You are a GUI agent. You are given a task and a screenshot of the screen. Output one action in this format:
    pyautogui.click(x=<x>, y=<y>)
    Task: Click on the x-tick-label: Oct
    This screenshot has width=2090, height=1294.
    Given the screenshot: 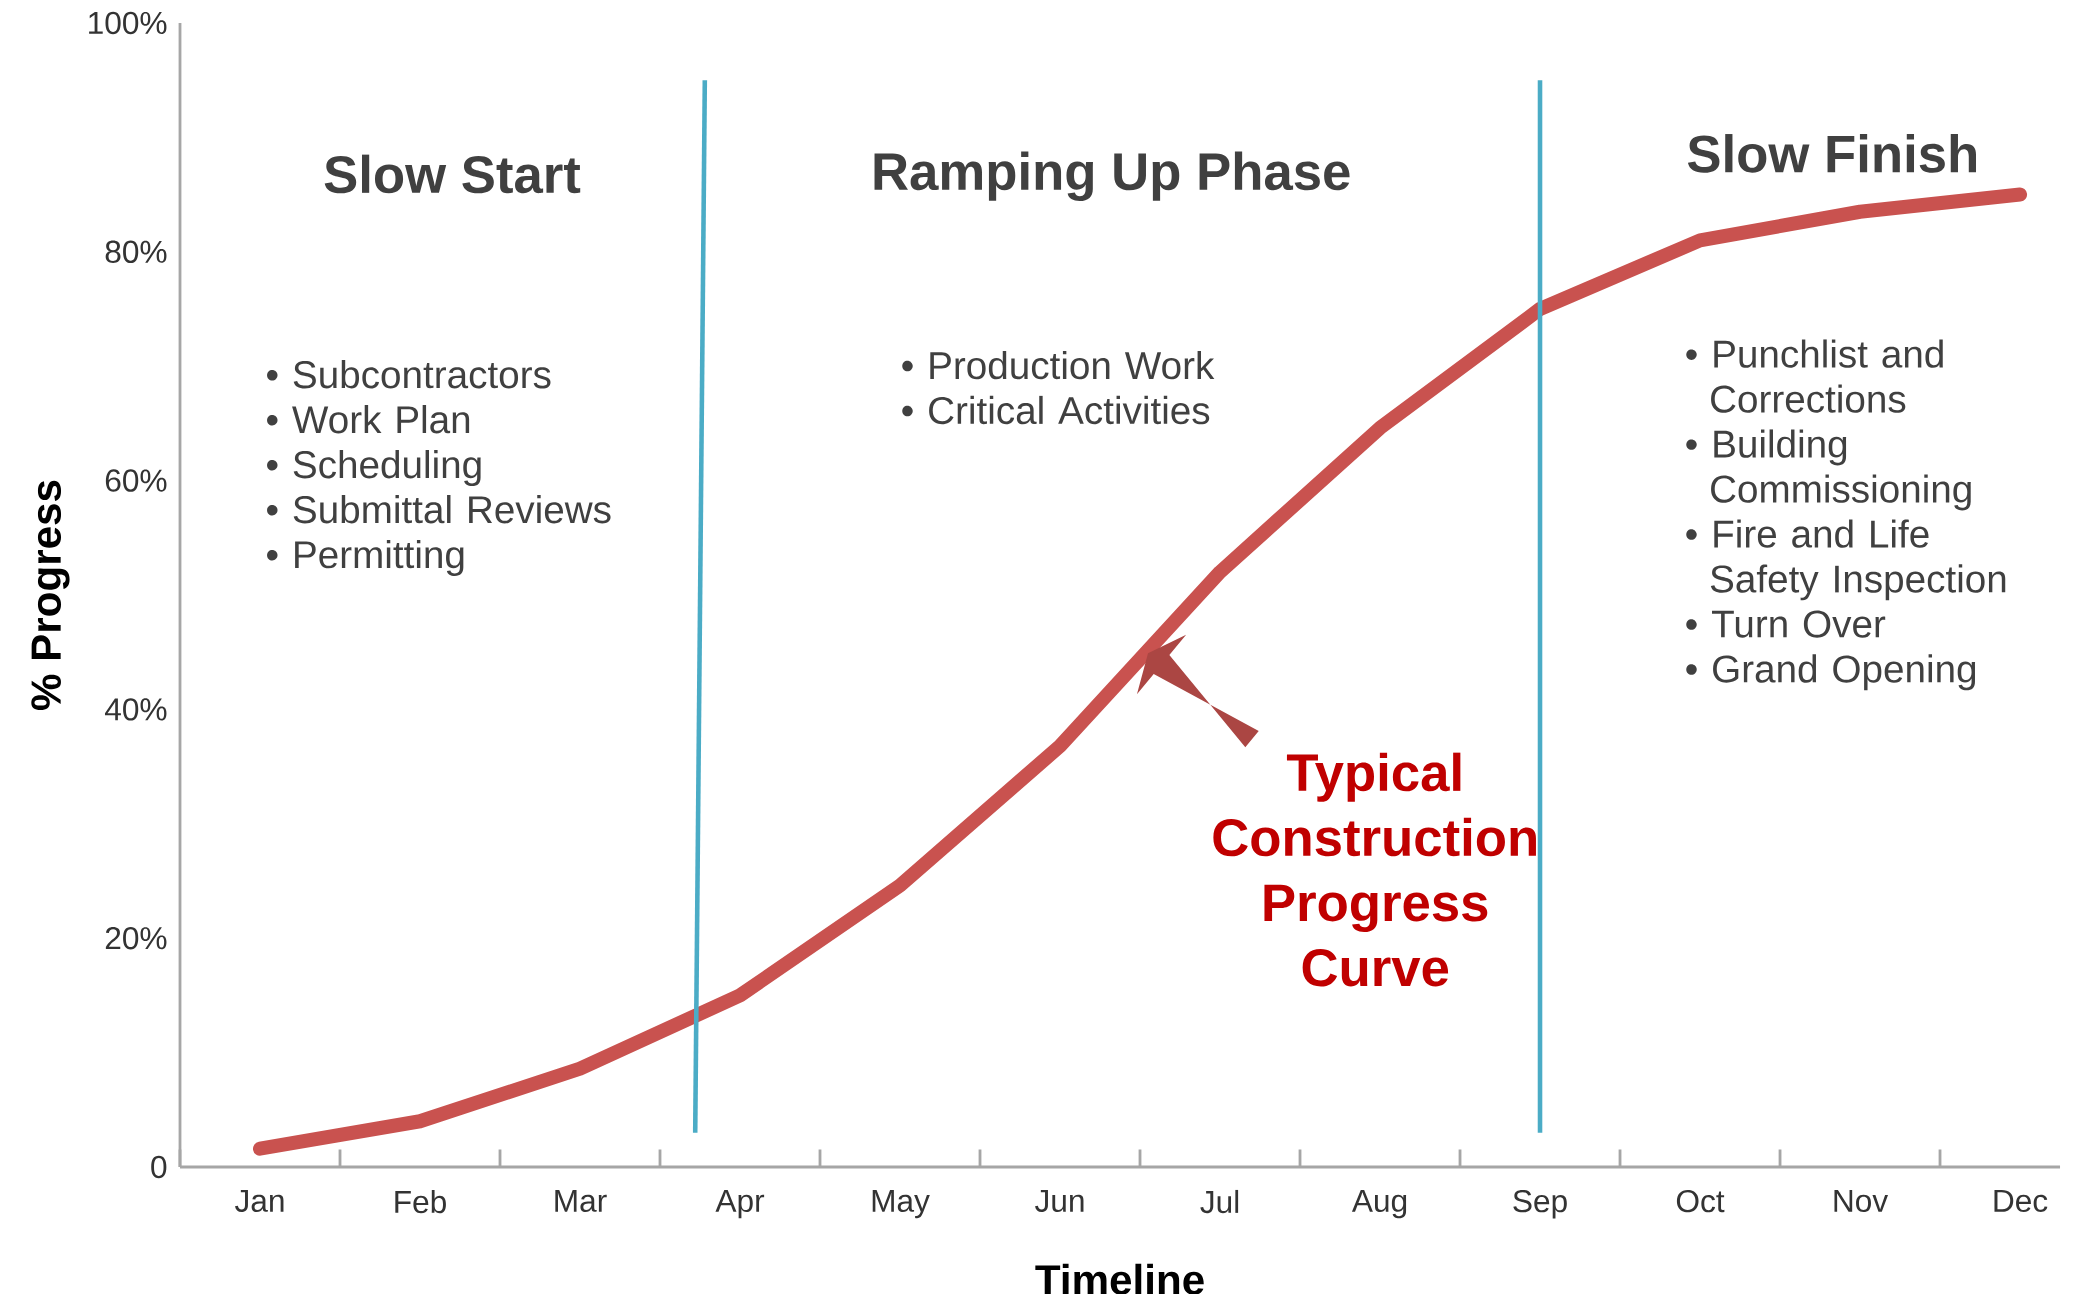 What is the action you would take?
    pyautogui.click(x=1700, y=1201)
    